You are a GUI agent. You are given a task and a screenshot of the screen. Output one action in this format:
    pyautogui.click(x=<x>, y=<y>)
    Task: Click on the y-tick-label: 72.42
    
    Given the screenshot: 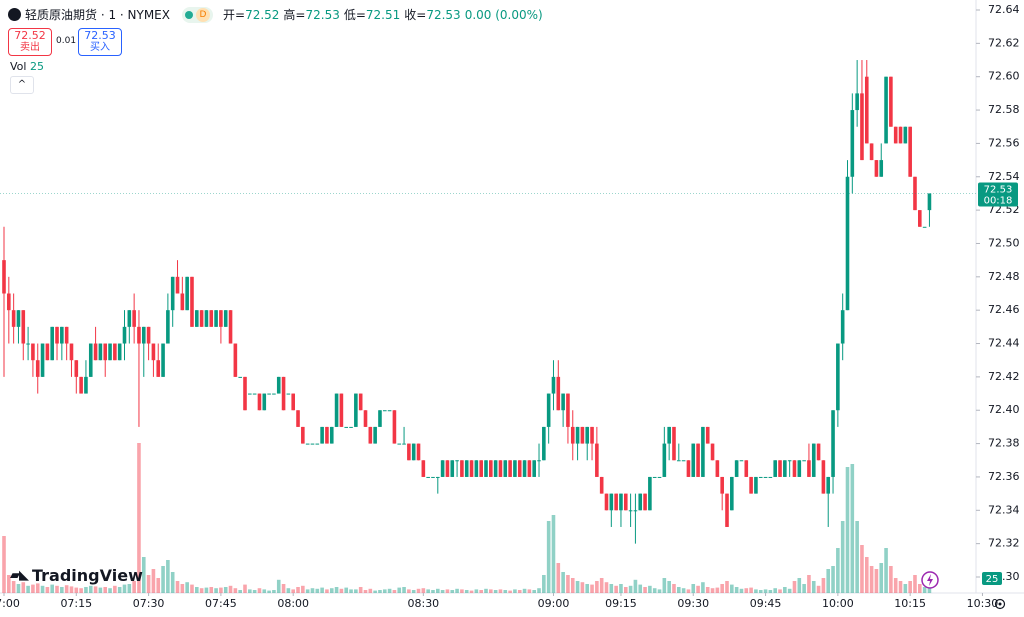 What is the action you would take?
    pyautogui.click(x=1004, y=376)
    